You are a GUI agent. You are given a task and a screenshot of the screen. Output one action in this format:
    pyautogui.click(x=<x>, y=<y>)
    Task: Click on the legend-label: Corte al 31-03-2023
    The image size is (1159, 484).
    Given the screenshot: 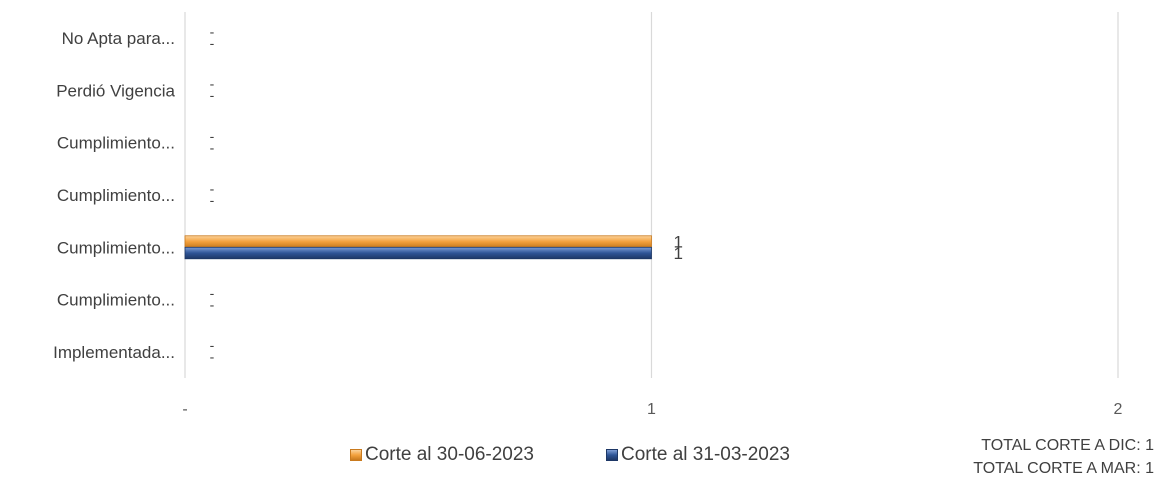 What is the action you would take?
    pyautogui.click(x=705, y=454)
    